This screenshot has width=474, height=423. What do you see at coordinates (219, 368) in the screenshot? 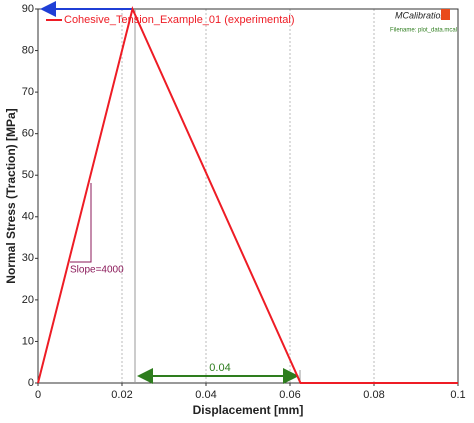
I see `width-label: 0.04` at bounding box center [219, 368].